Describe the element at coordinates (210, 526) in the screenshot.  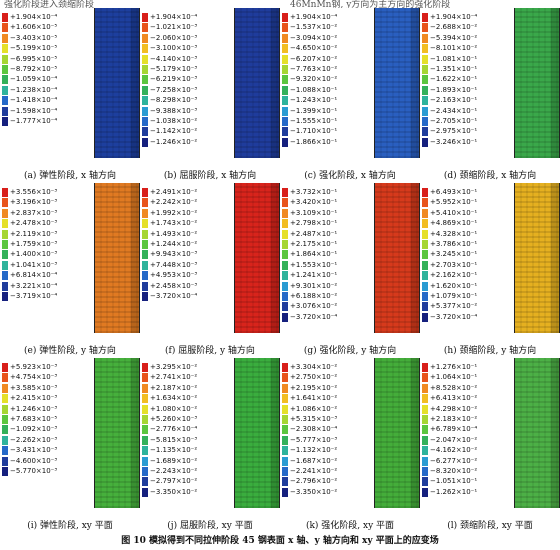
I see `subfigure-caption: (j) 屈服阶段, xy 平面` at that location.